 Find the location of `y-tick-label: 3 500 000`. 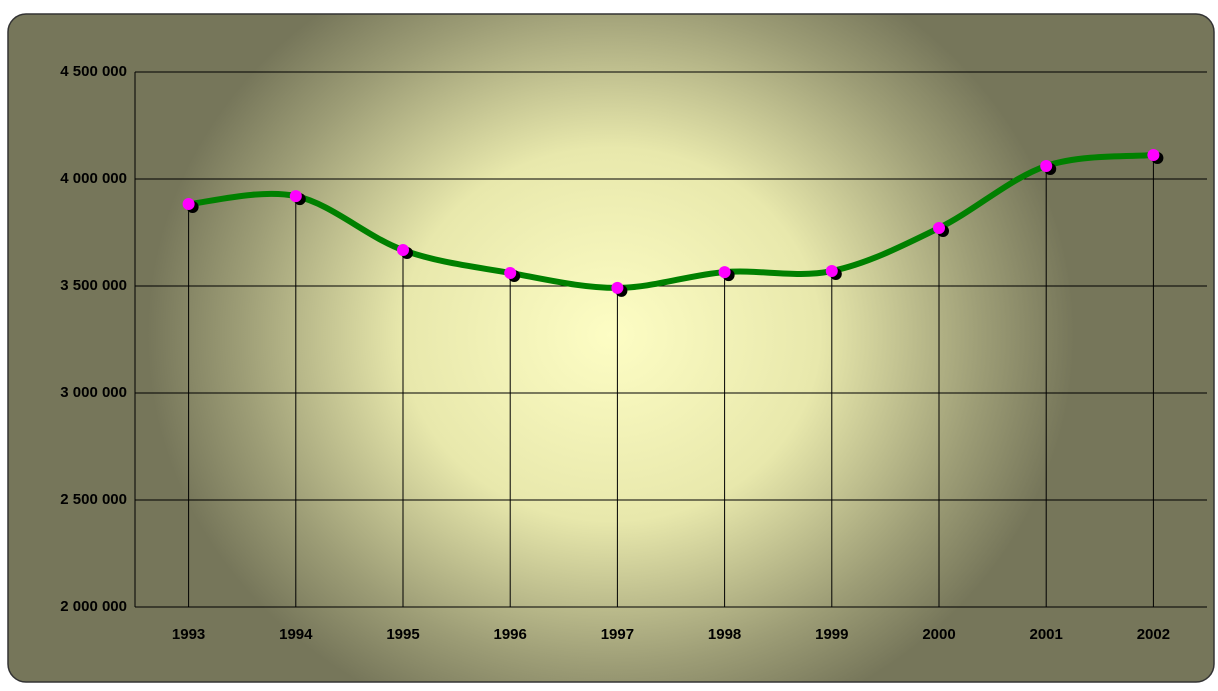

y-tick-label: 3 500 000 is located at coordinates (93, 285).